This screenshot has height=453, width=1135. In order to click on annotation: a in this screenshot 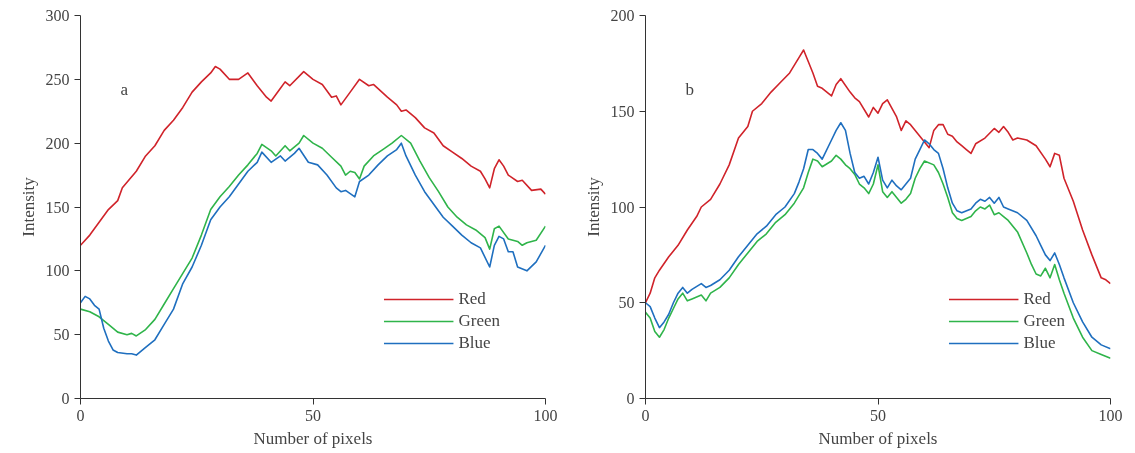, I will do `click(124, 89)`.